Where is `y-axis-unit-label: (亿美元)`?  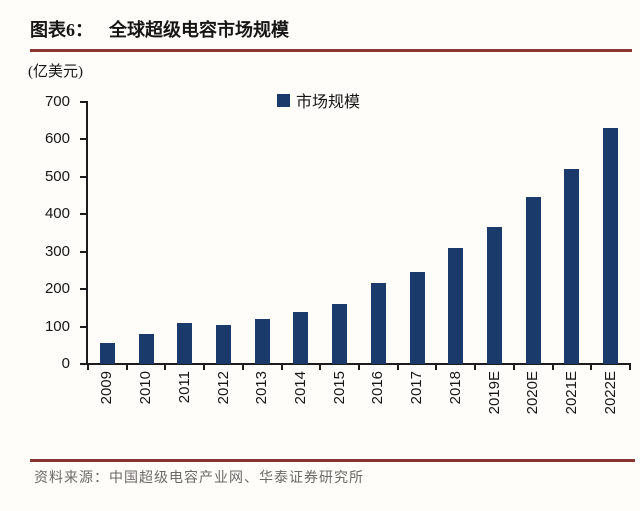
y-axis-unit-label: (亿美元) is located at coordinates (55, 72).